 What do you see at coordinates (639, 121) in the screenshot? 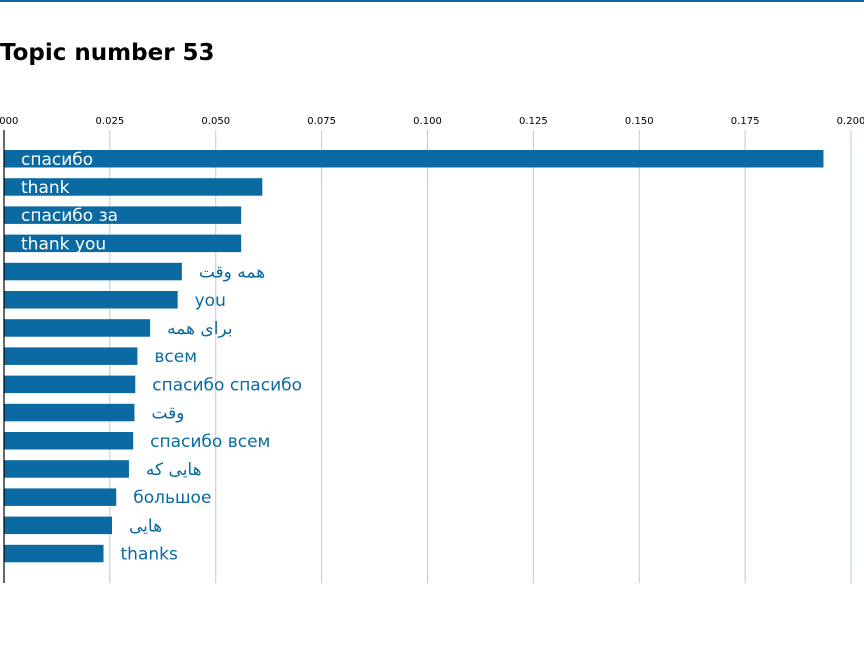
I see `x-tick-label: 0.150` at bounding box center [639, 121].